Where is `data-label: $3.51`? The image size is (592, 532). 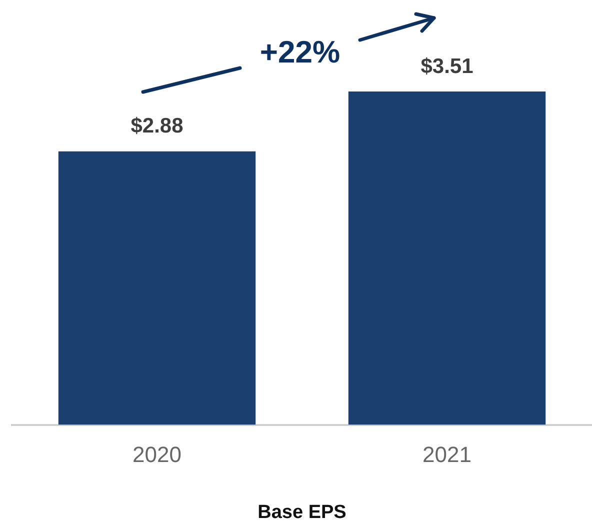
data-label: $3.51 is located at coordinates (447, 66).